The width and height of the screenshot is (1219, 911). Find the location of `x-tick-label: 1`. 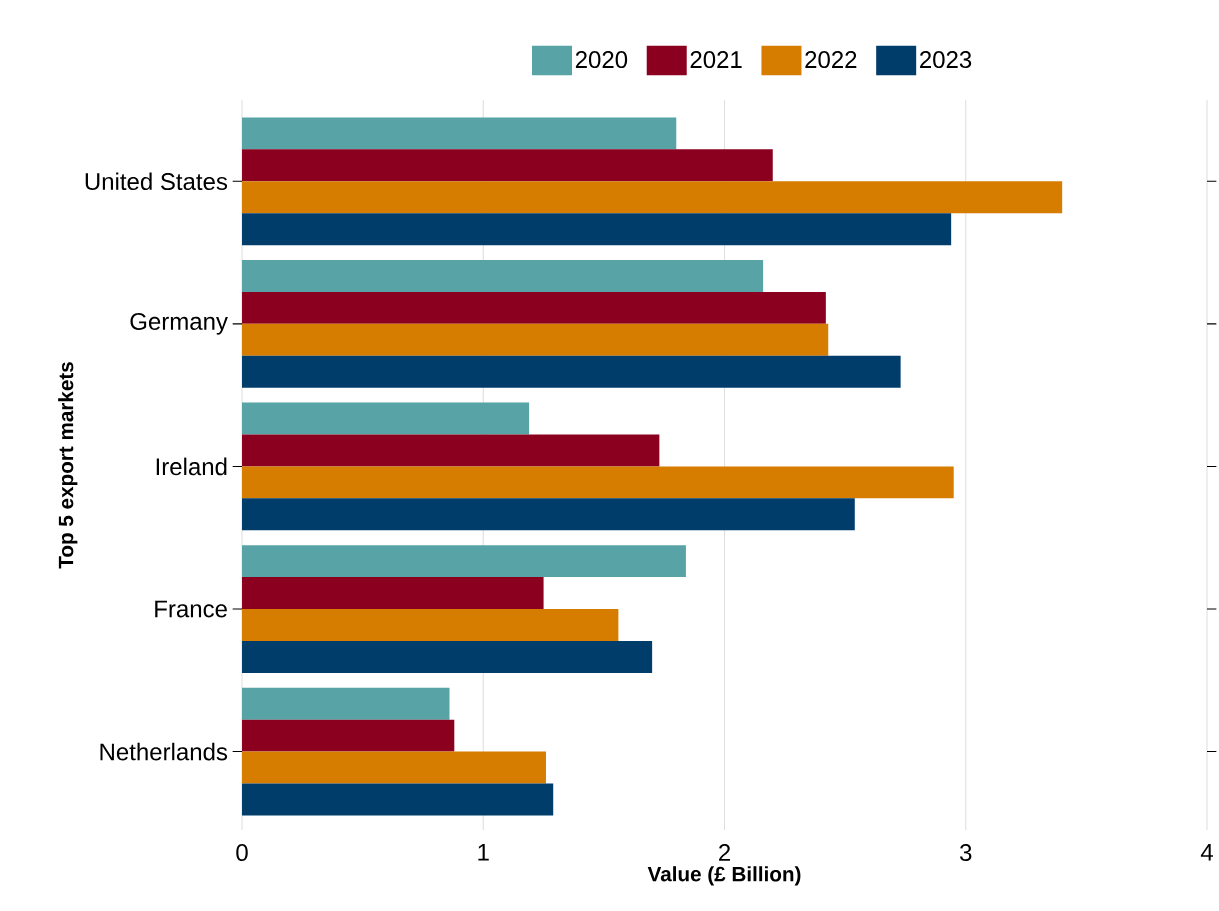

x-tick-label: 1 is located at coordinates (483, 852).